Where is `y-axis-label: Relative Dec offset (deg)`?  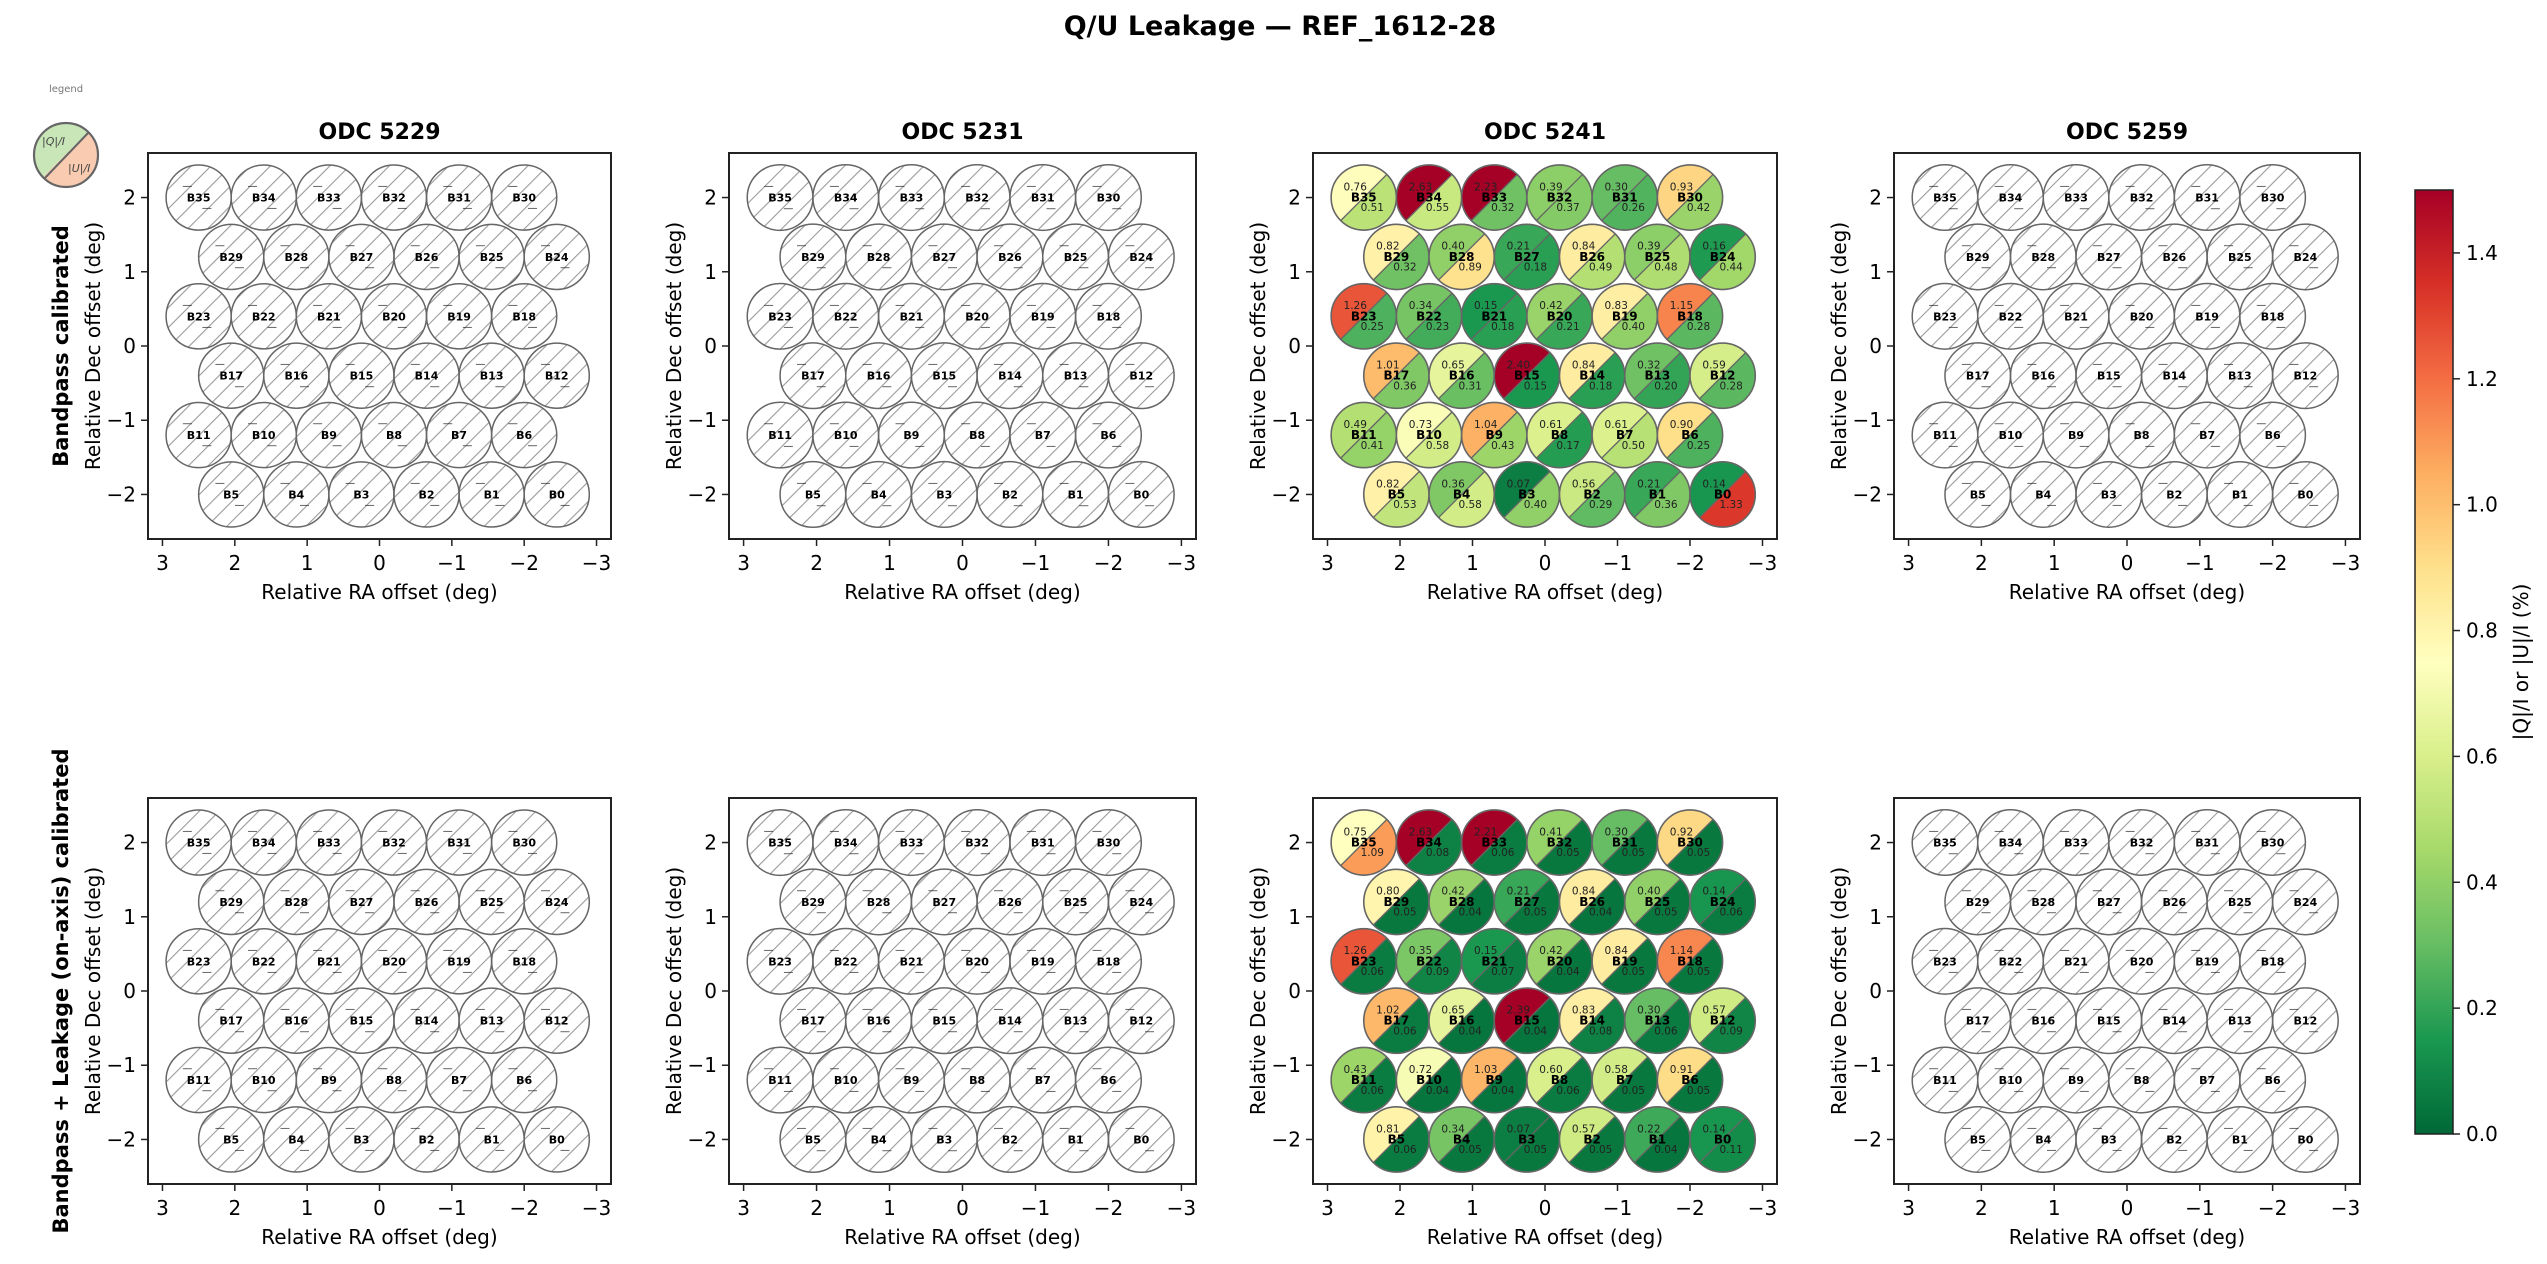
y-axis-label: Relative Dec offset (deg) is located at coordinates (93, 346).